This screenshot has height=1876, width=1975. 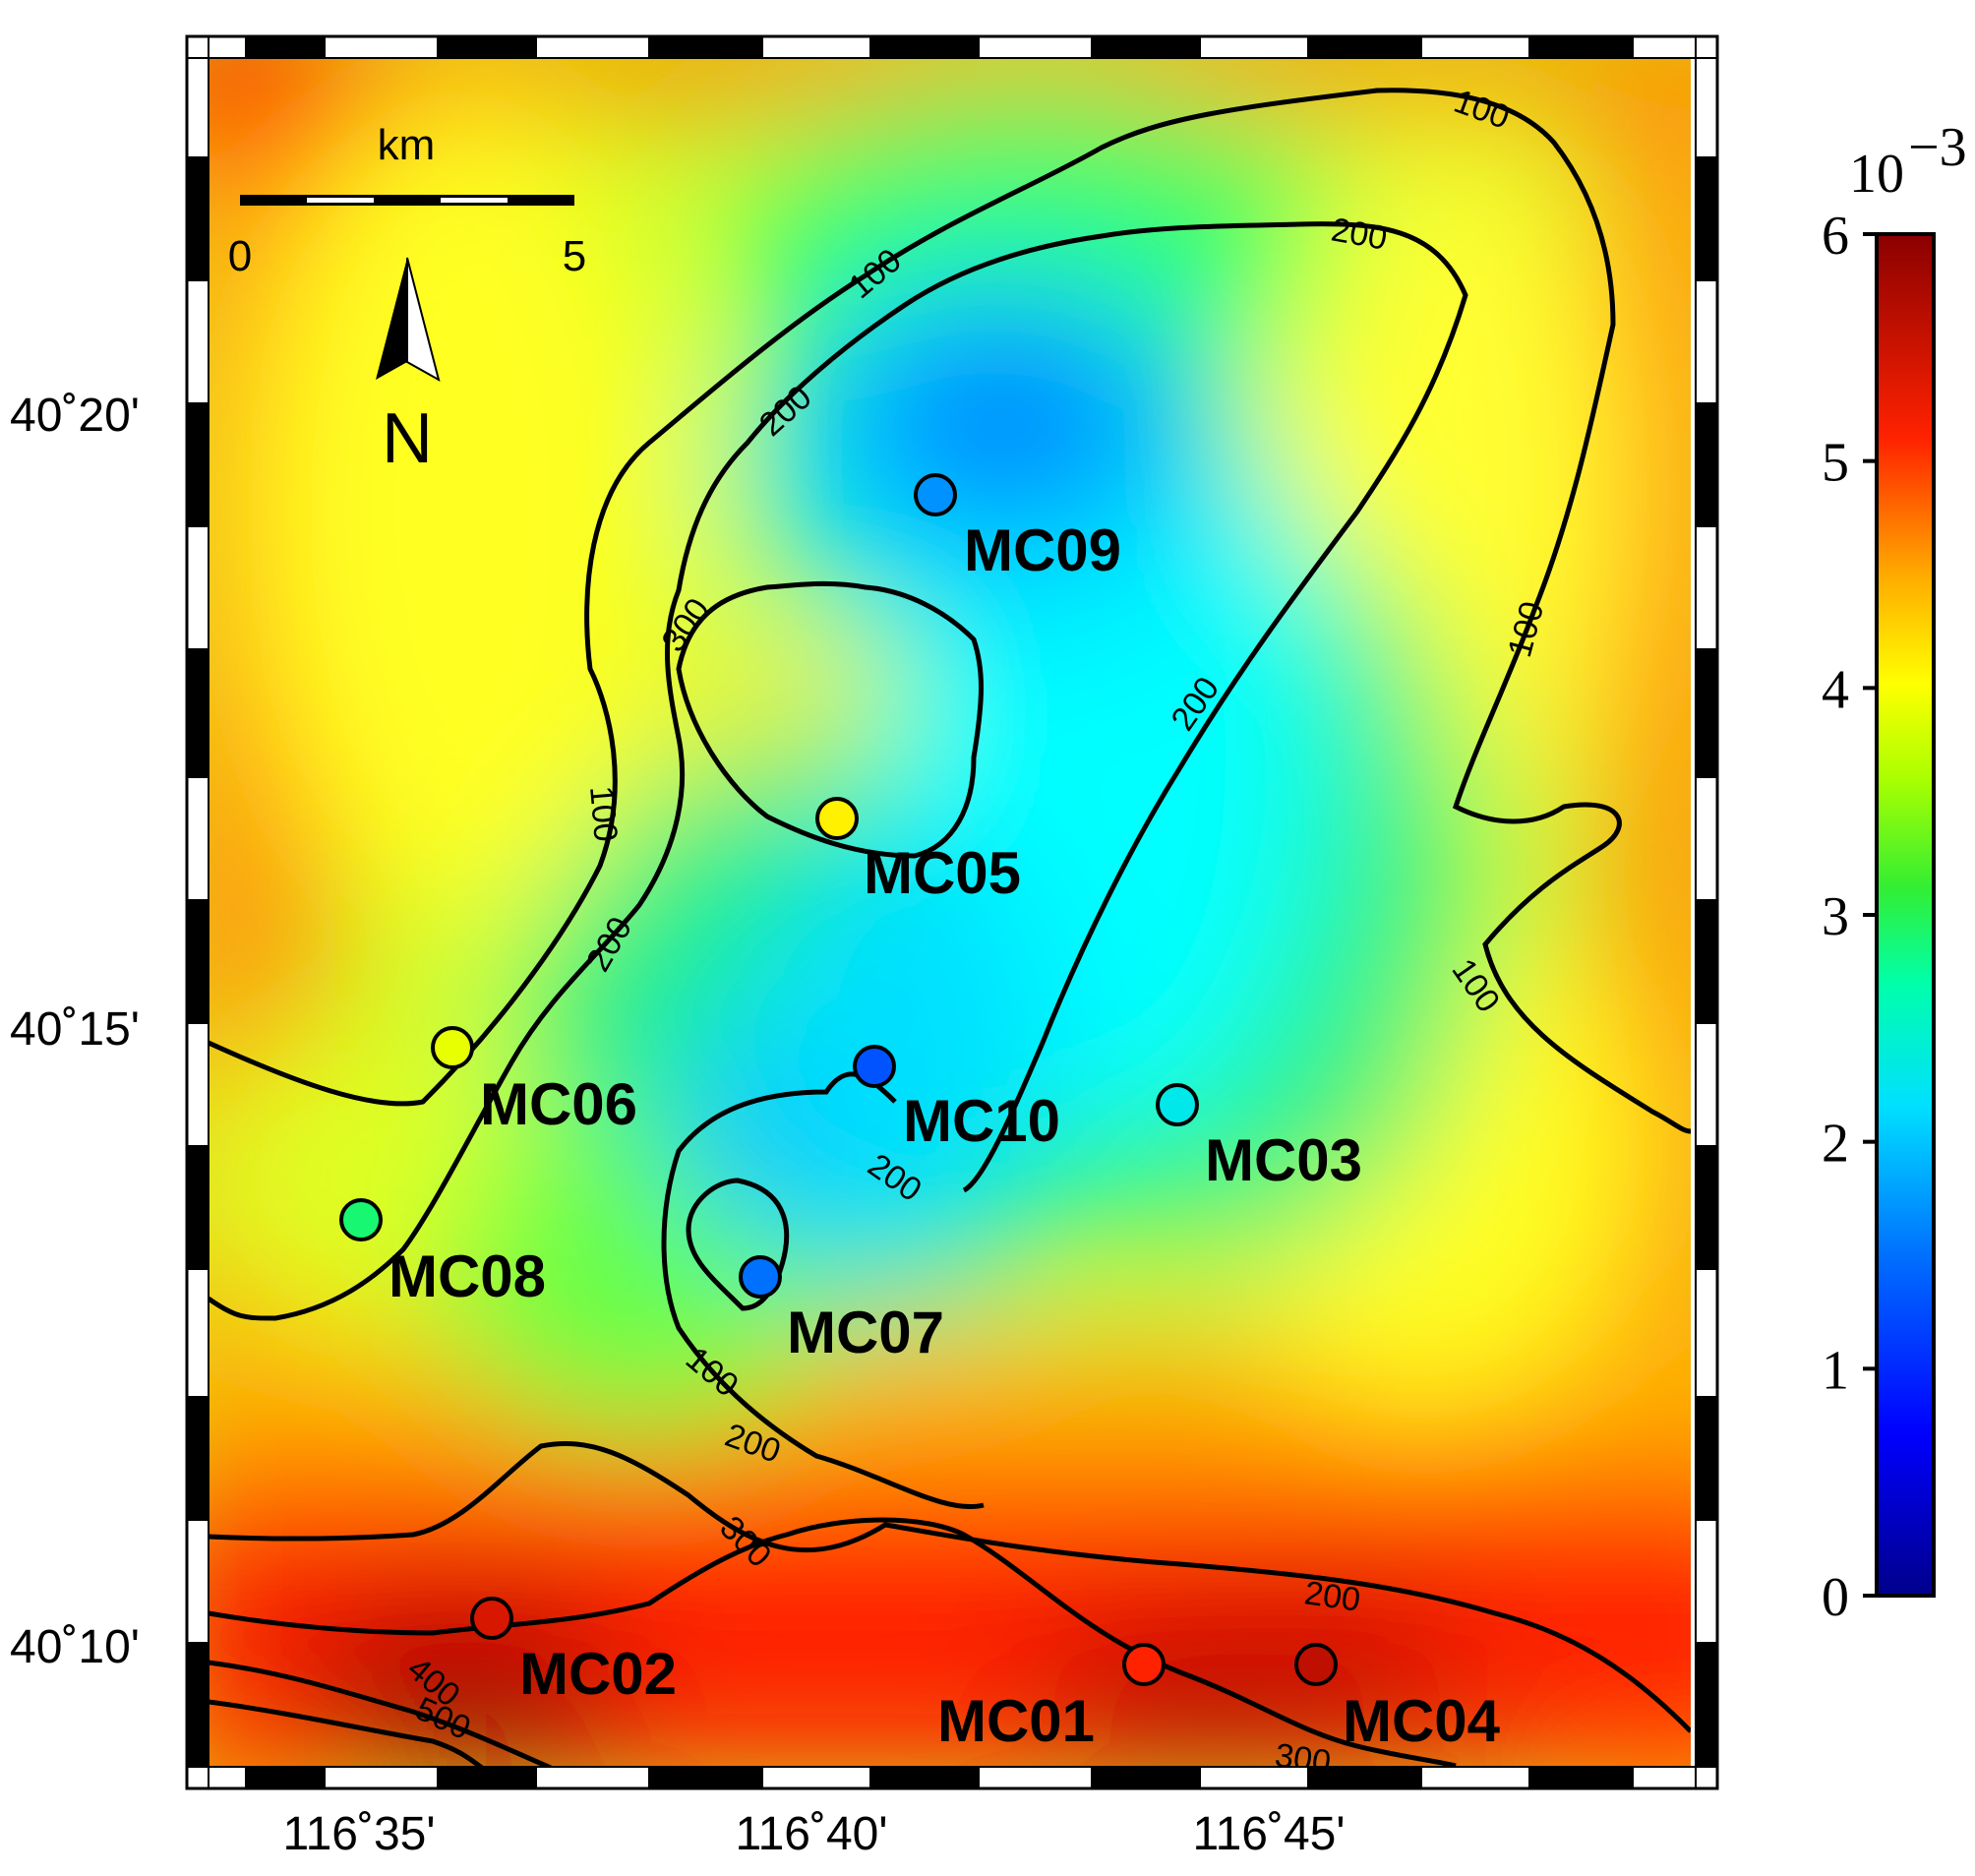 What do you see at coordinates (603, 813) in the screenshot?
I see `contour-label: 100` at bounding box center [603, 813].